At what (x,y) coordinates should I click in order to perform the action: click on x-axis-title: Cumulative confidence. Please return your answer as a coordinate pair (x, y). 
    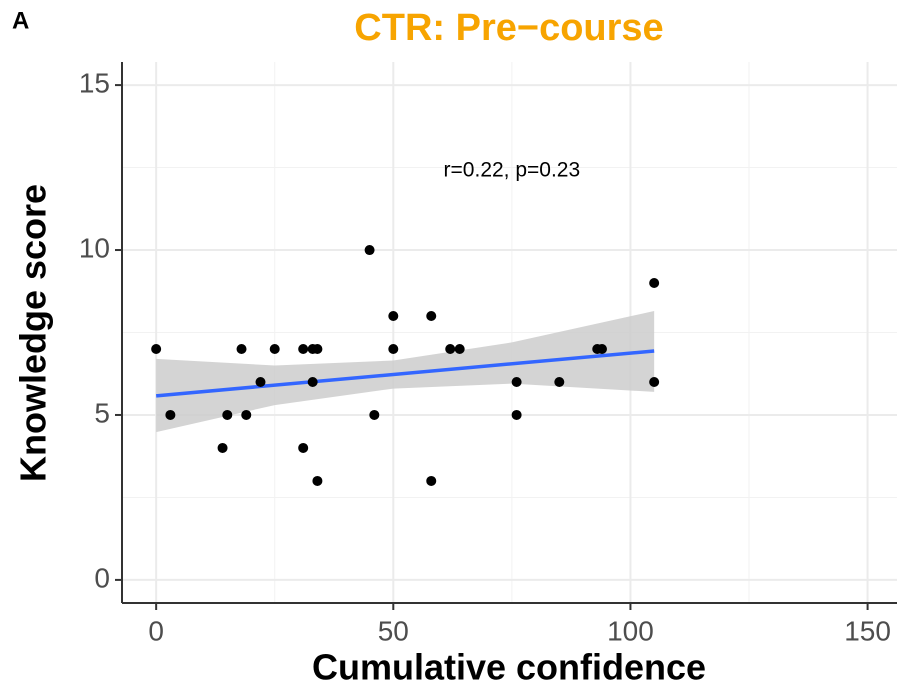
    Looking at the image, I should click on (509, 667).